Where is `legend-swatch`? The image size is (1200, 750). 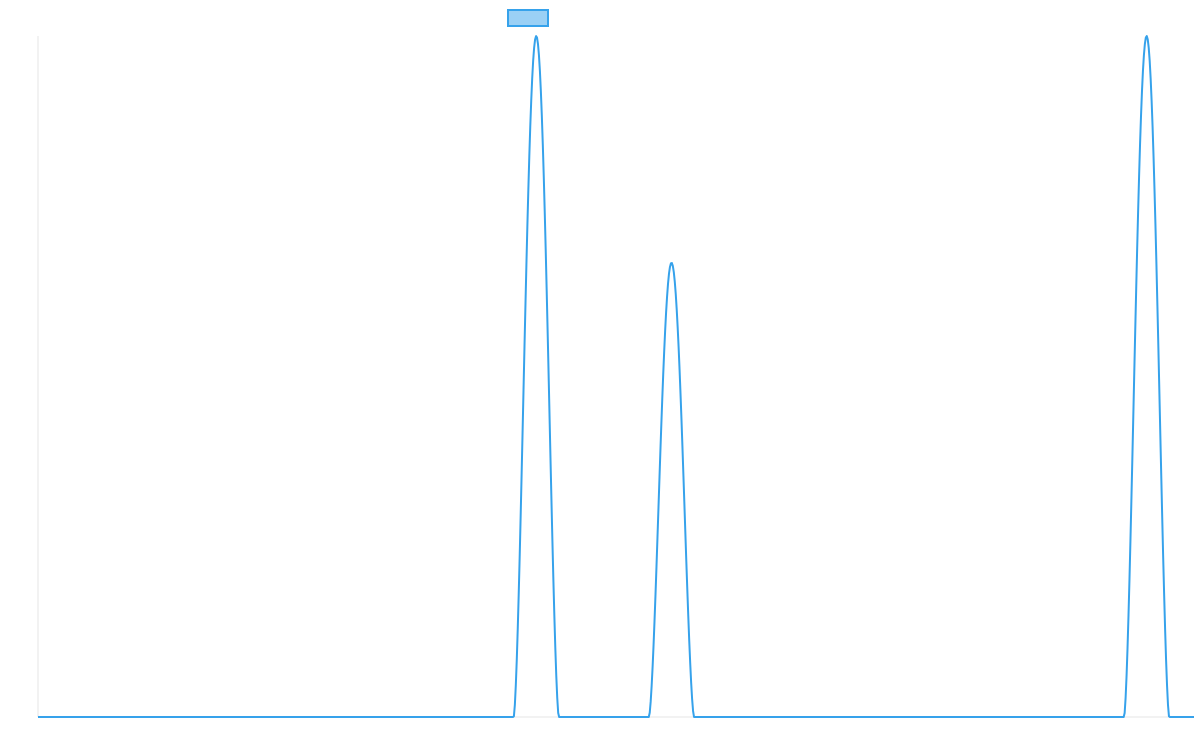
legend-swatch is located at coordinates (528, 18).